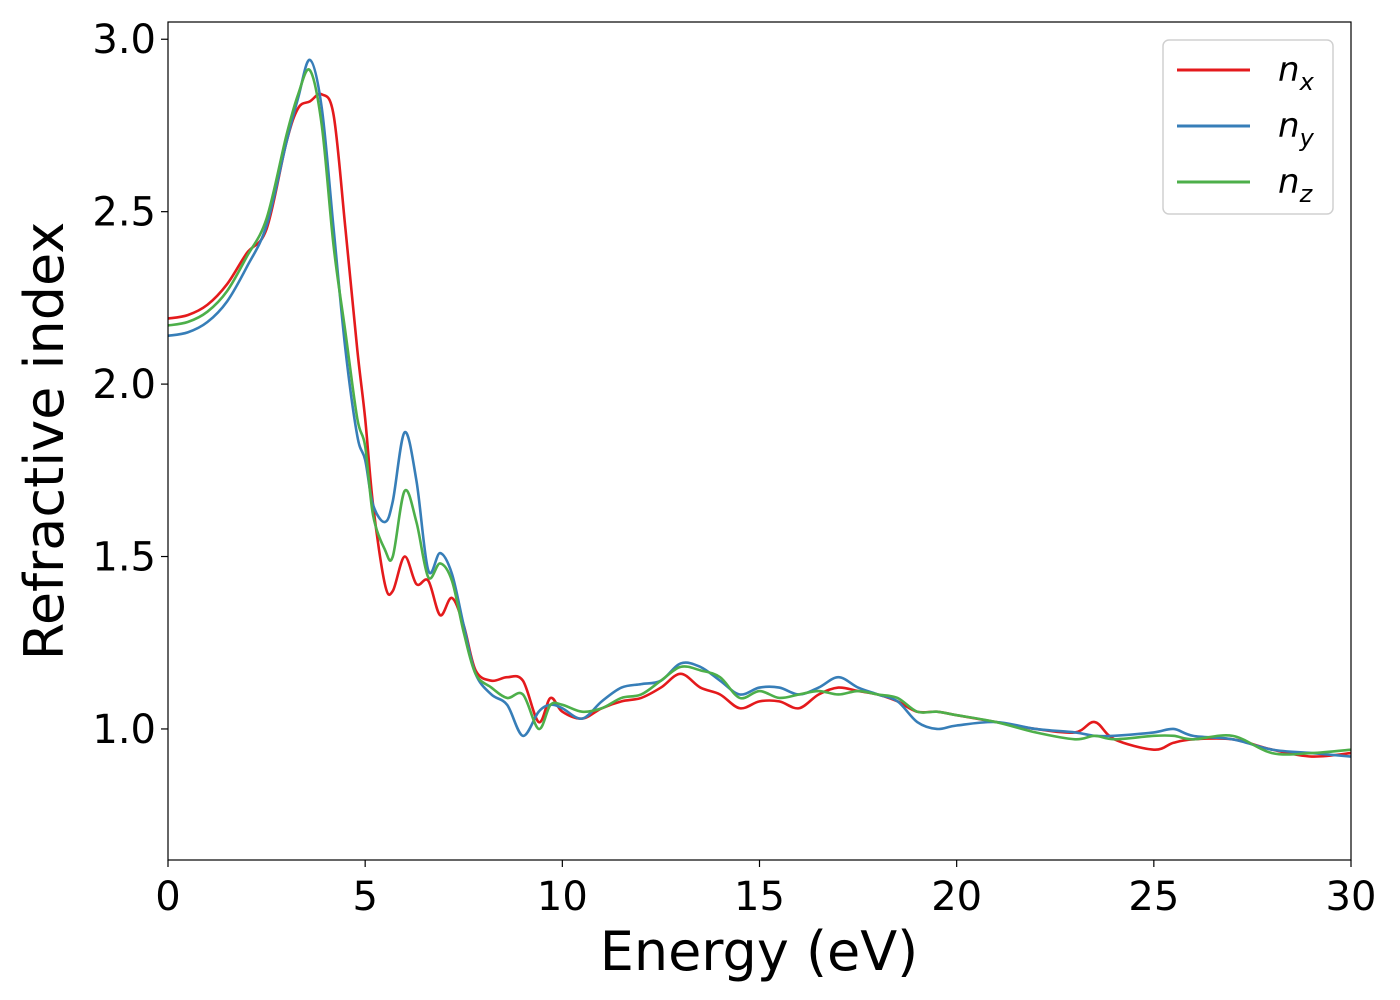  I want to click on y-axis-label: Refractive index, so click(44, 441).